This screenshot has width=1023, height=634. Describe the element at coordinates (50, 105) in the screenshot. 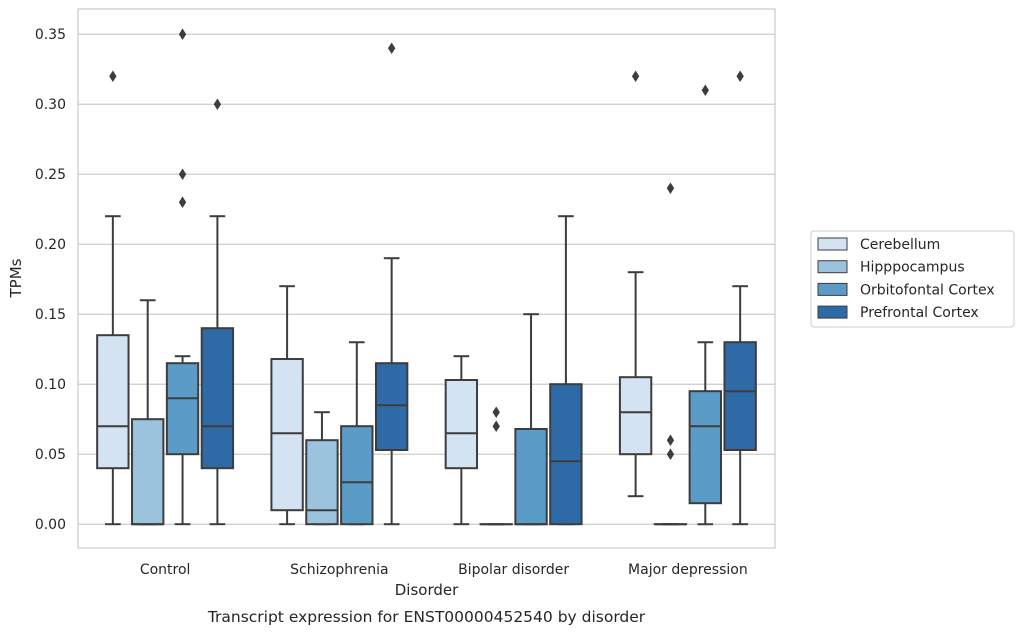

I see `y-tick-label: 0.30` at that location.